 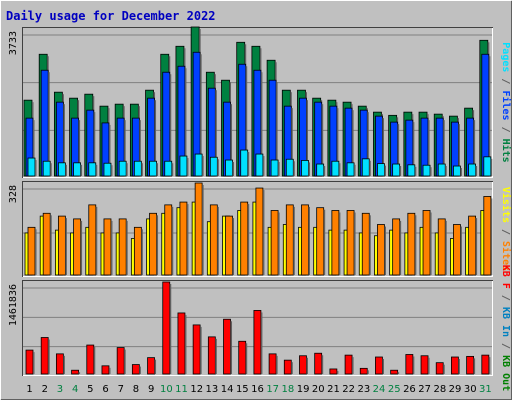 I want to click on side-label-part: Pages, so click(x=505, y=57).